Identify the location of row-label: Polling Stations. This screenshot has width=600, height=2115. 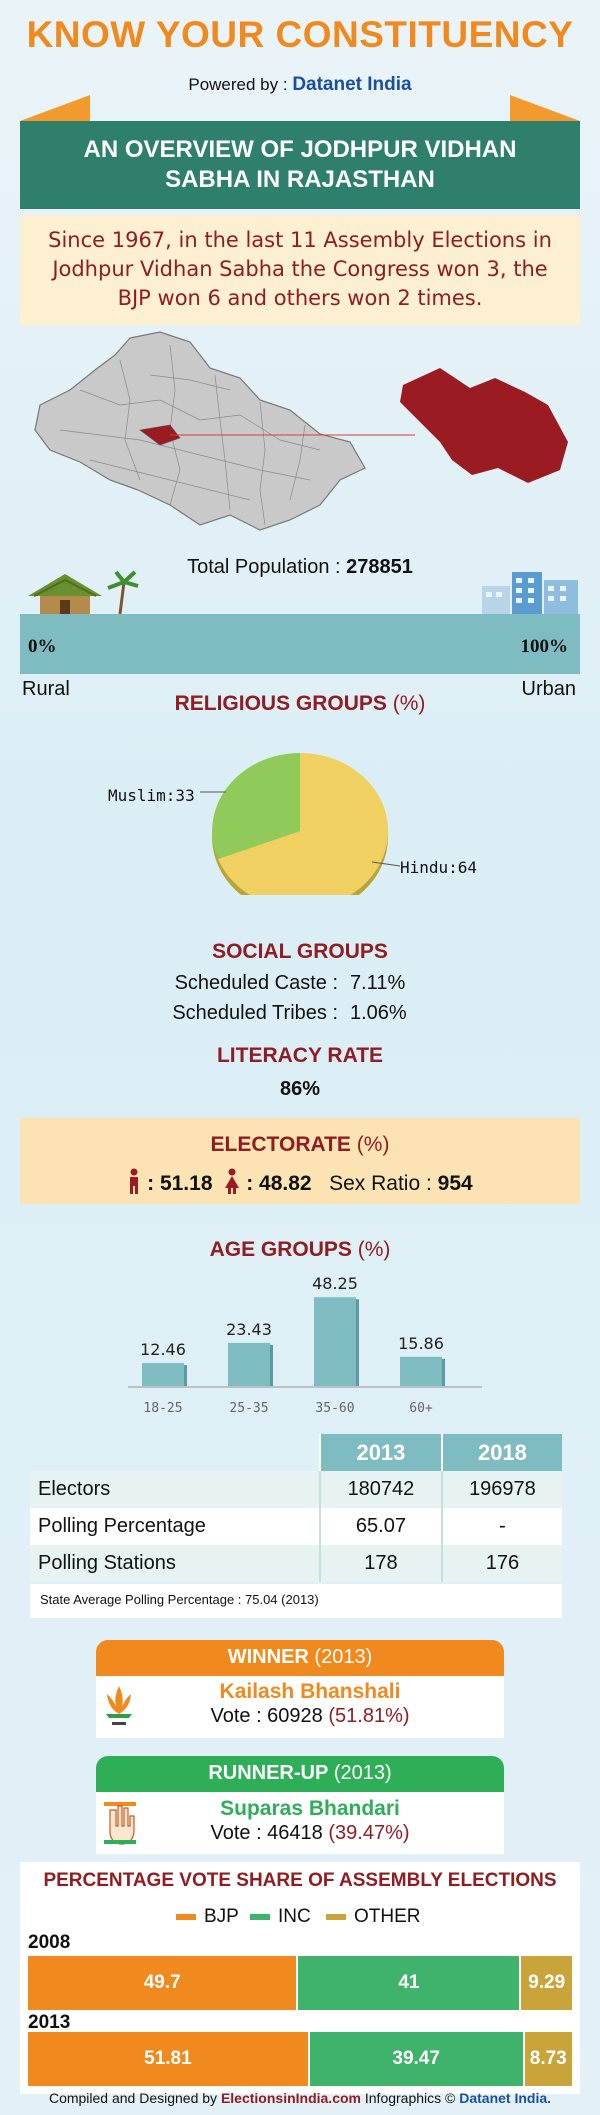
(175, 1563).